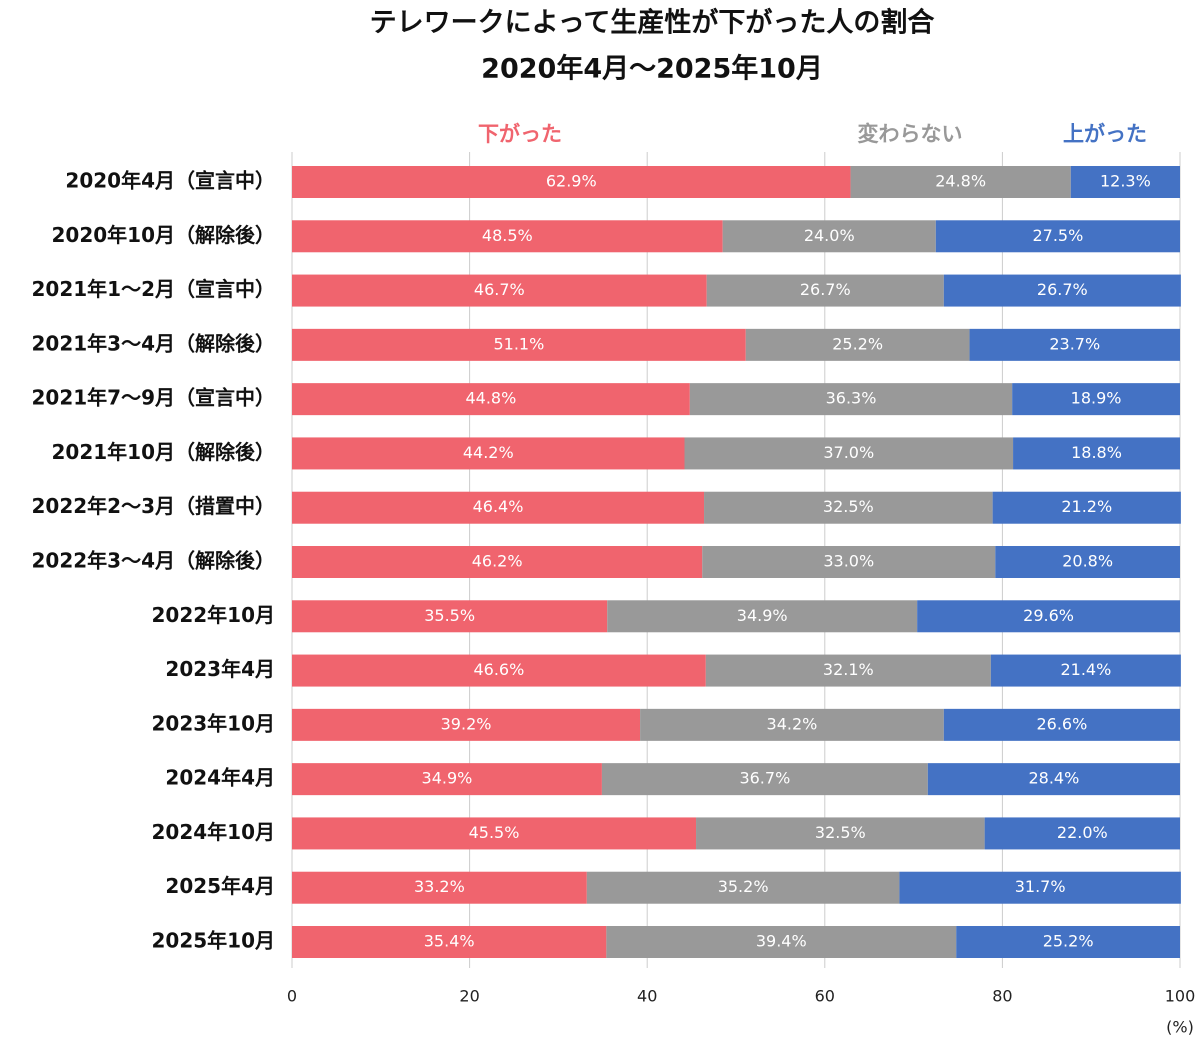  Describe the element at coordinates (170, 181) in the screenshot. I see `y-tick-label: 2020年4月（宣言中）` at that location.